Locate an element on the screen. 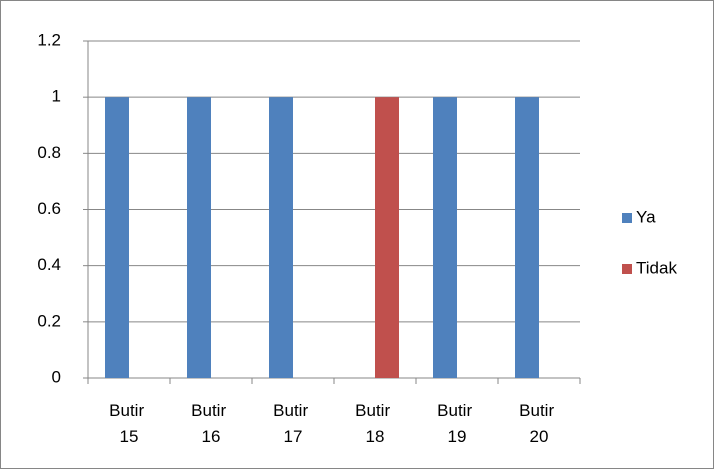 This screenshot has height=469, width=714. x-tick-label: Butir 17 is located at coordinates (293, 423).